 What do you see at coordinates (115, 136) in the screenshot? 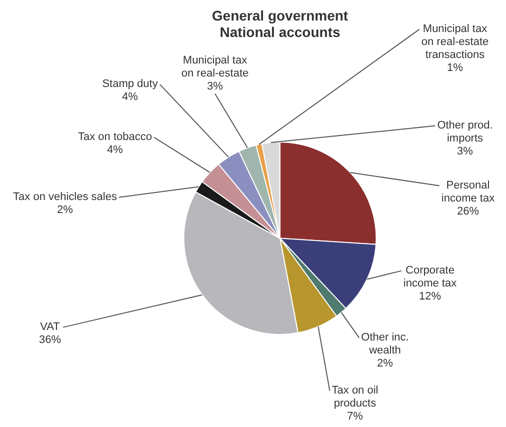
I see `slice-label: Tax on tobacco` at bounding box center [115, 136].